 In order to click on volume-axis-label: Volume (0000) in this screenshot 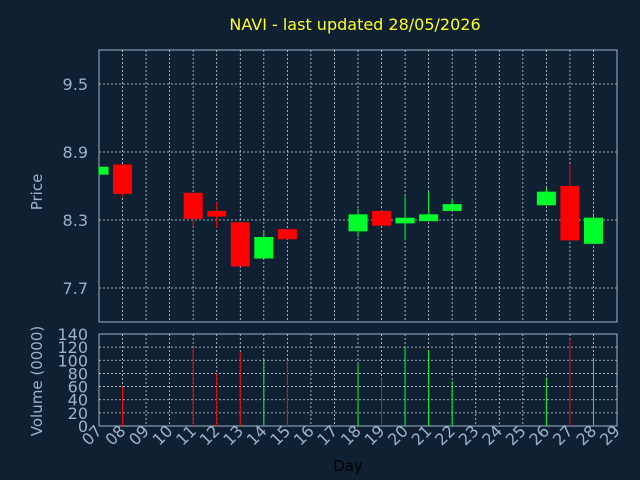, I will do `click(37, 381)`.